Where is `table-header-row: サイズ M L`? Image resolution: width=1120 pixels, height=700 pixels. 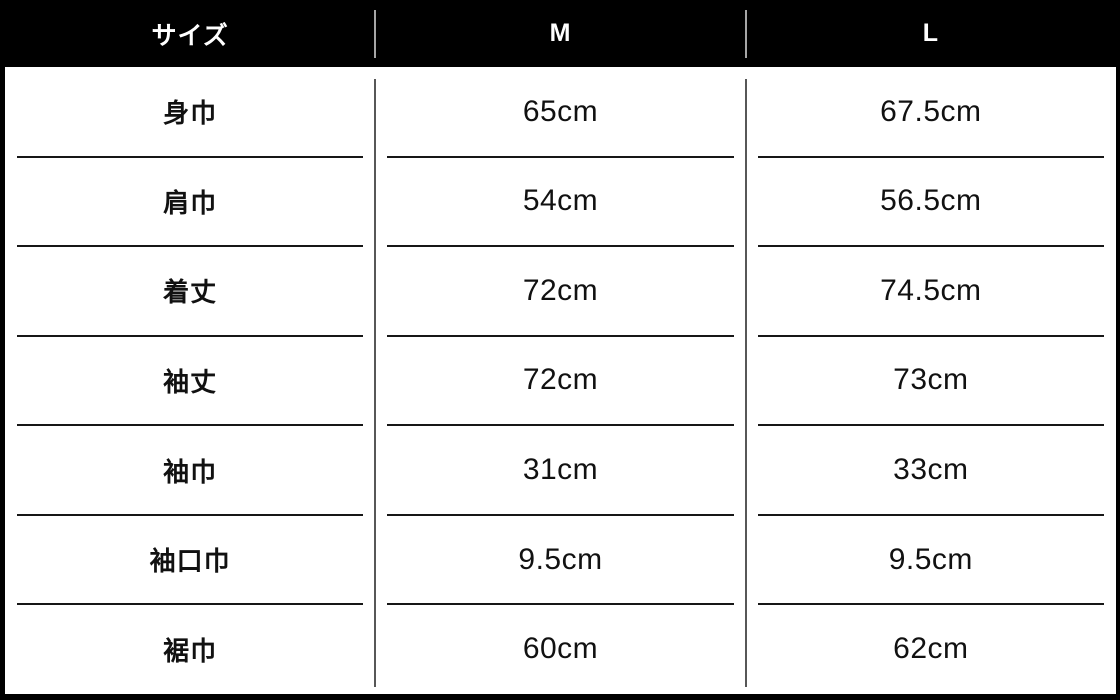 table-header-row: サイズ M L is located at coordinates (560, 33).